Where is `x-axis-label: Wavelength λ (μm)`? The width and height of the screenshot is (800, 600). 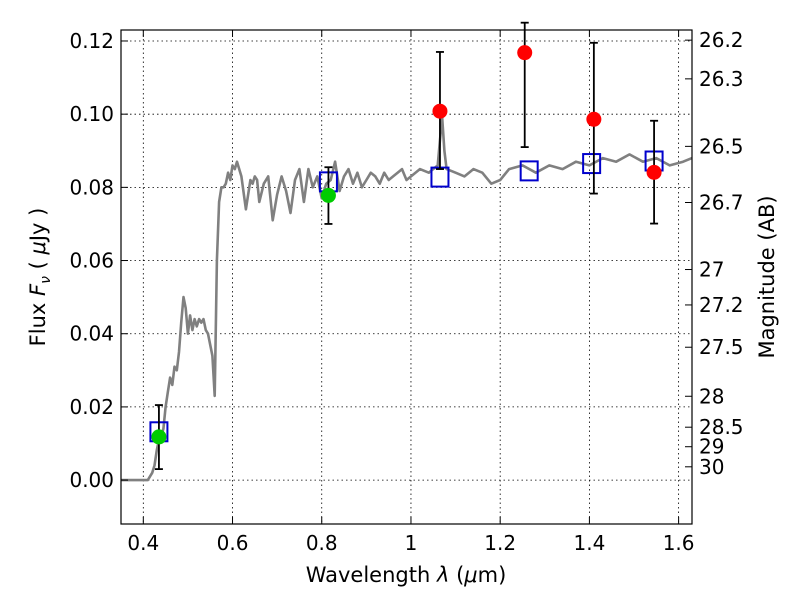
x-axis-label: Wavelength λ (μm) is located at coordinates (406, 575).